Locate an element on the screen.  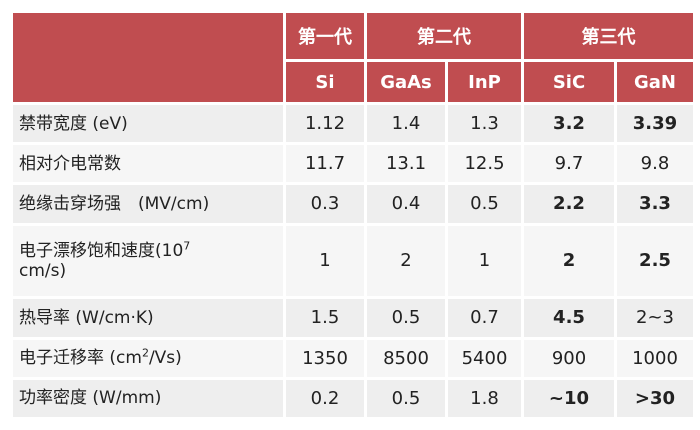
table-cell: 12.5 is located at coordinates (484, 164).